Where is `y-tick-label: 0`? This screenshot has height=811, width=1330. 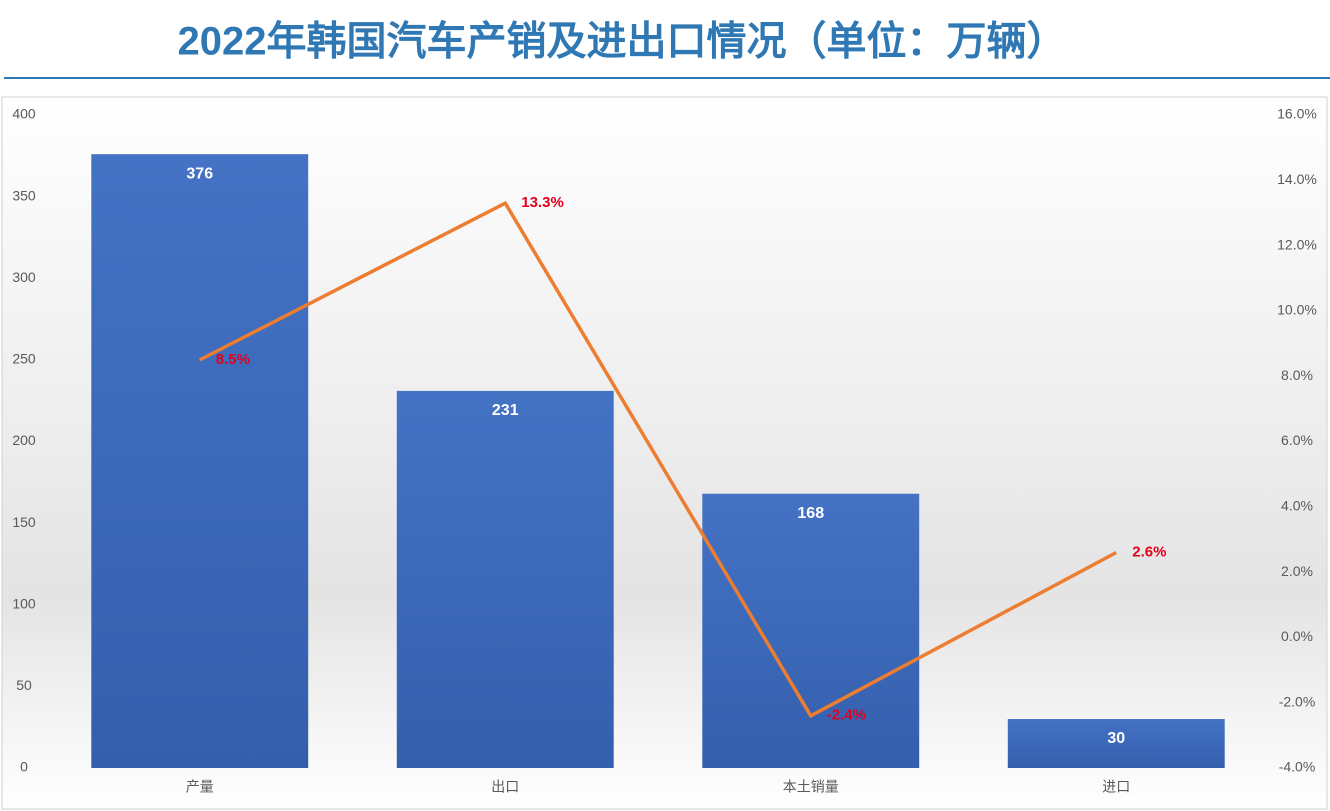 y-tick-label: 0 is located at coordinates (24, 767).